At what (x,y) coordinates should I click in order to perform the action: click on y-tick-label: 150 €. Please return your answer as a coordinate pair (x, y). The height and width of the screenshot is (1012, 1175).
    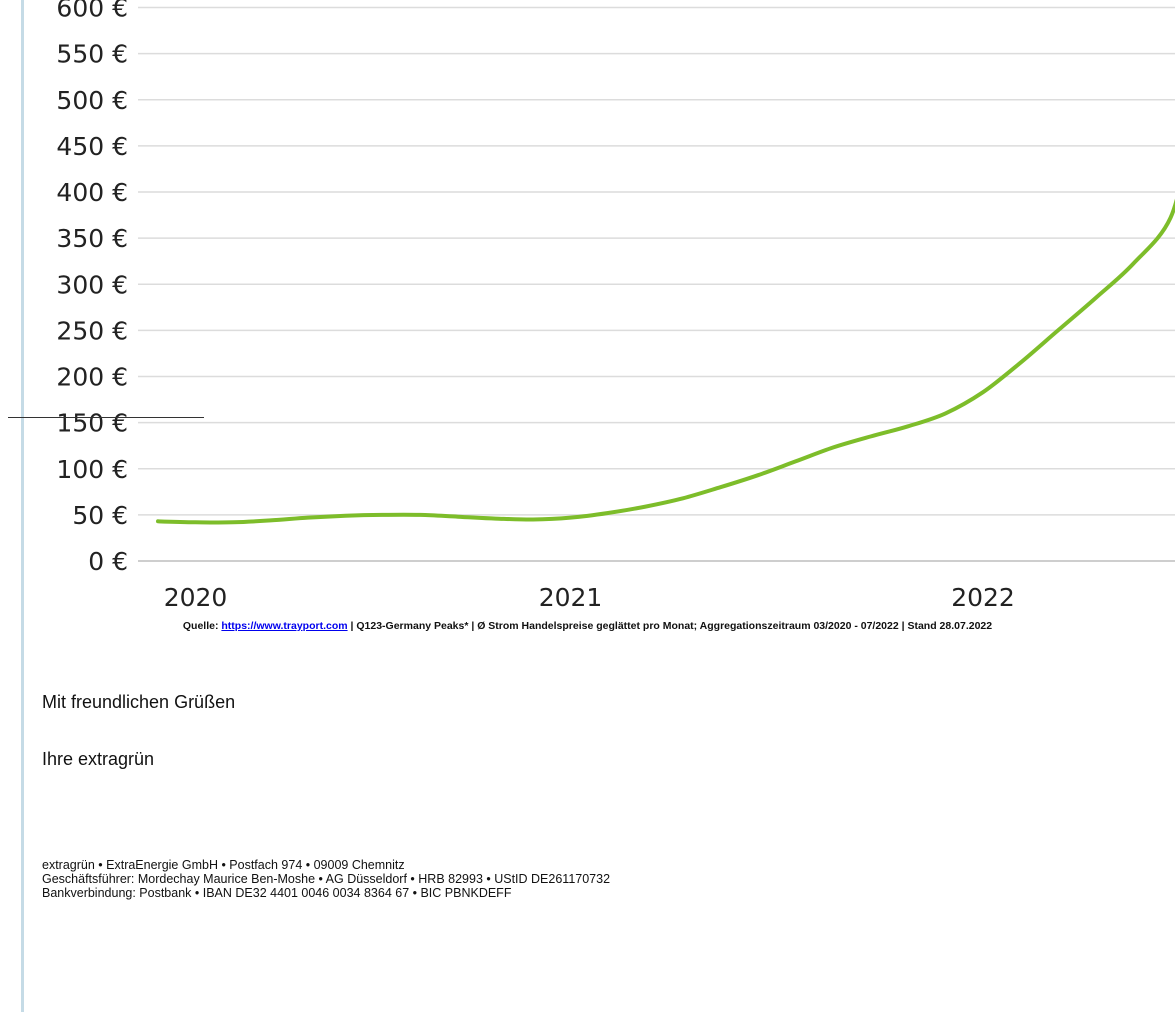
    Looking at the image, I should click on (92, 423).